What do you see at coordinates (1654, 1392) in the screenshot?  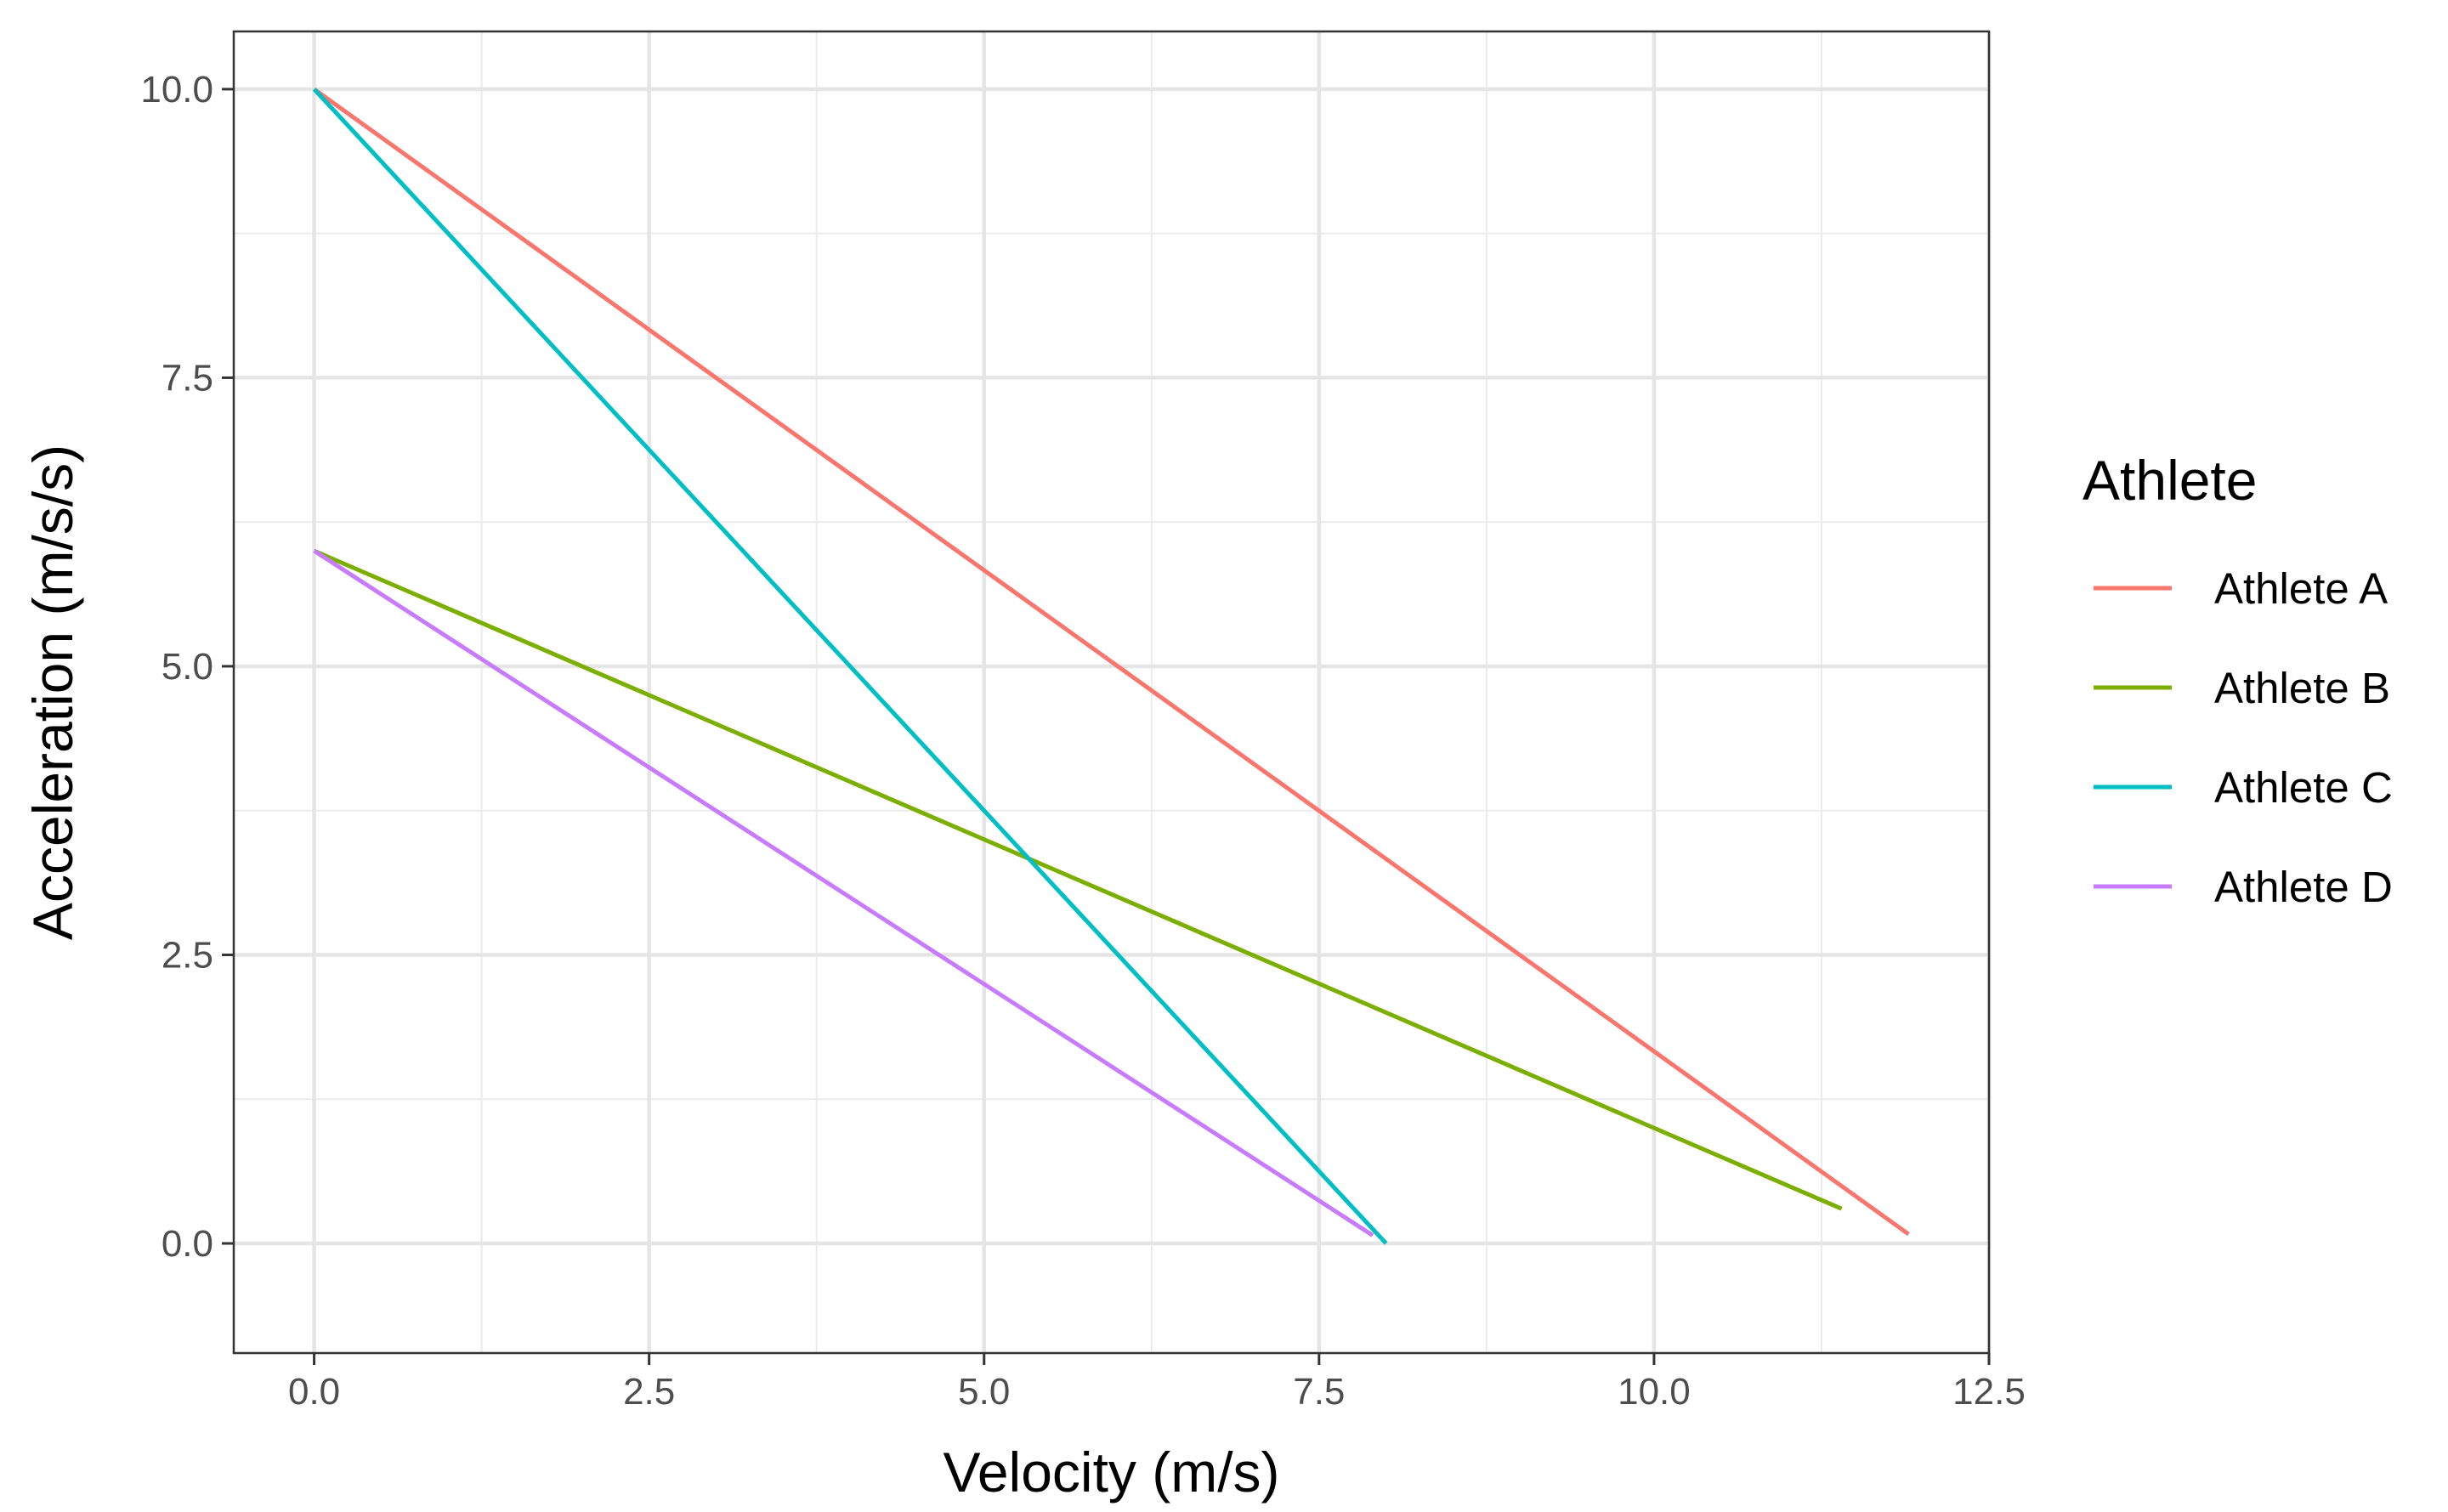 I see `x-tick-label: 10.0` at bounding box center [1654, 1392].